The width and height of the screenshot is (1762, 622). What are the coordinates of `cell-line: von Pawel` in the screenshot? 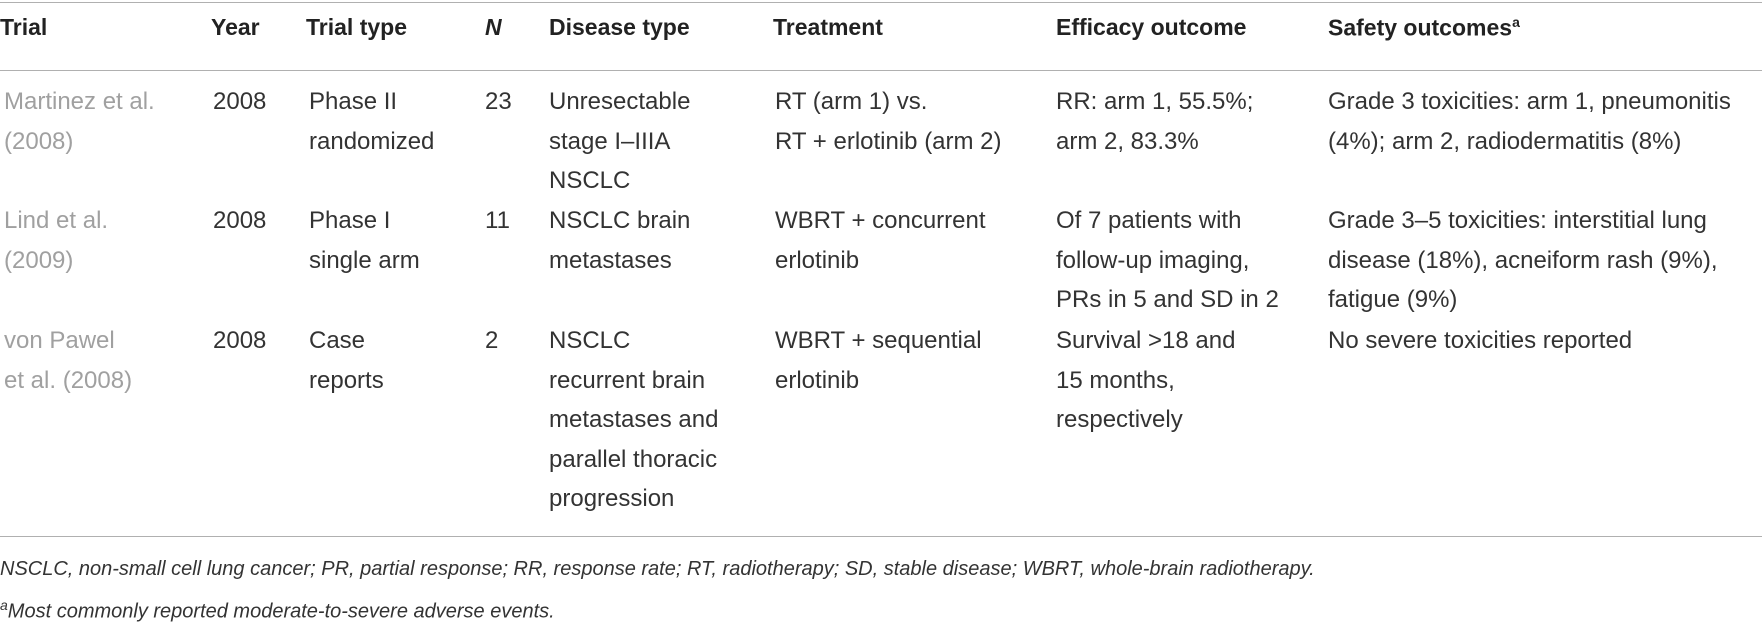 It's located at (59, 340).